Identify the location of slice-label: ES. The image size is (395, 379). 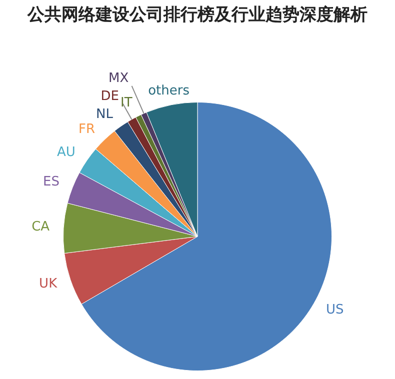
(51, 182).